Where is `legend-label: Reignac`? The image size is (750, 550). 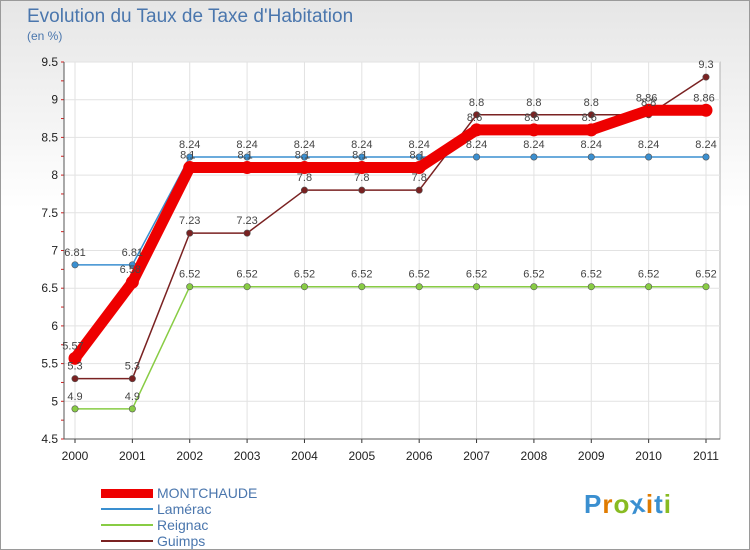
legend-label: Reignac is located at coordinates (183, 525).